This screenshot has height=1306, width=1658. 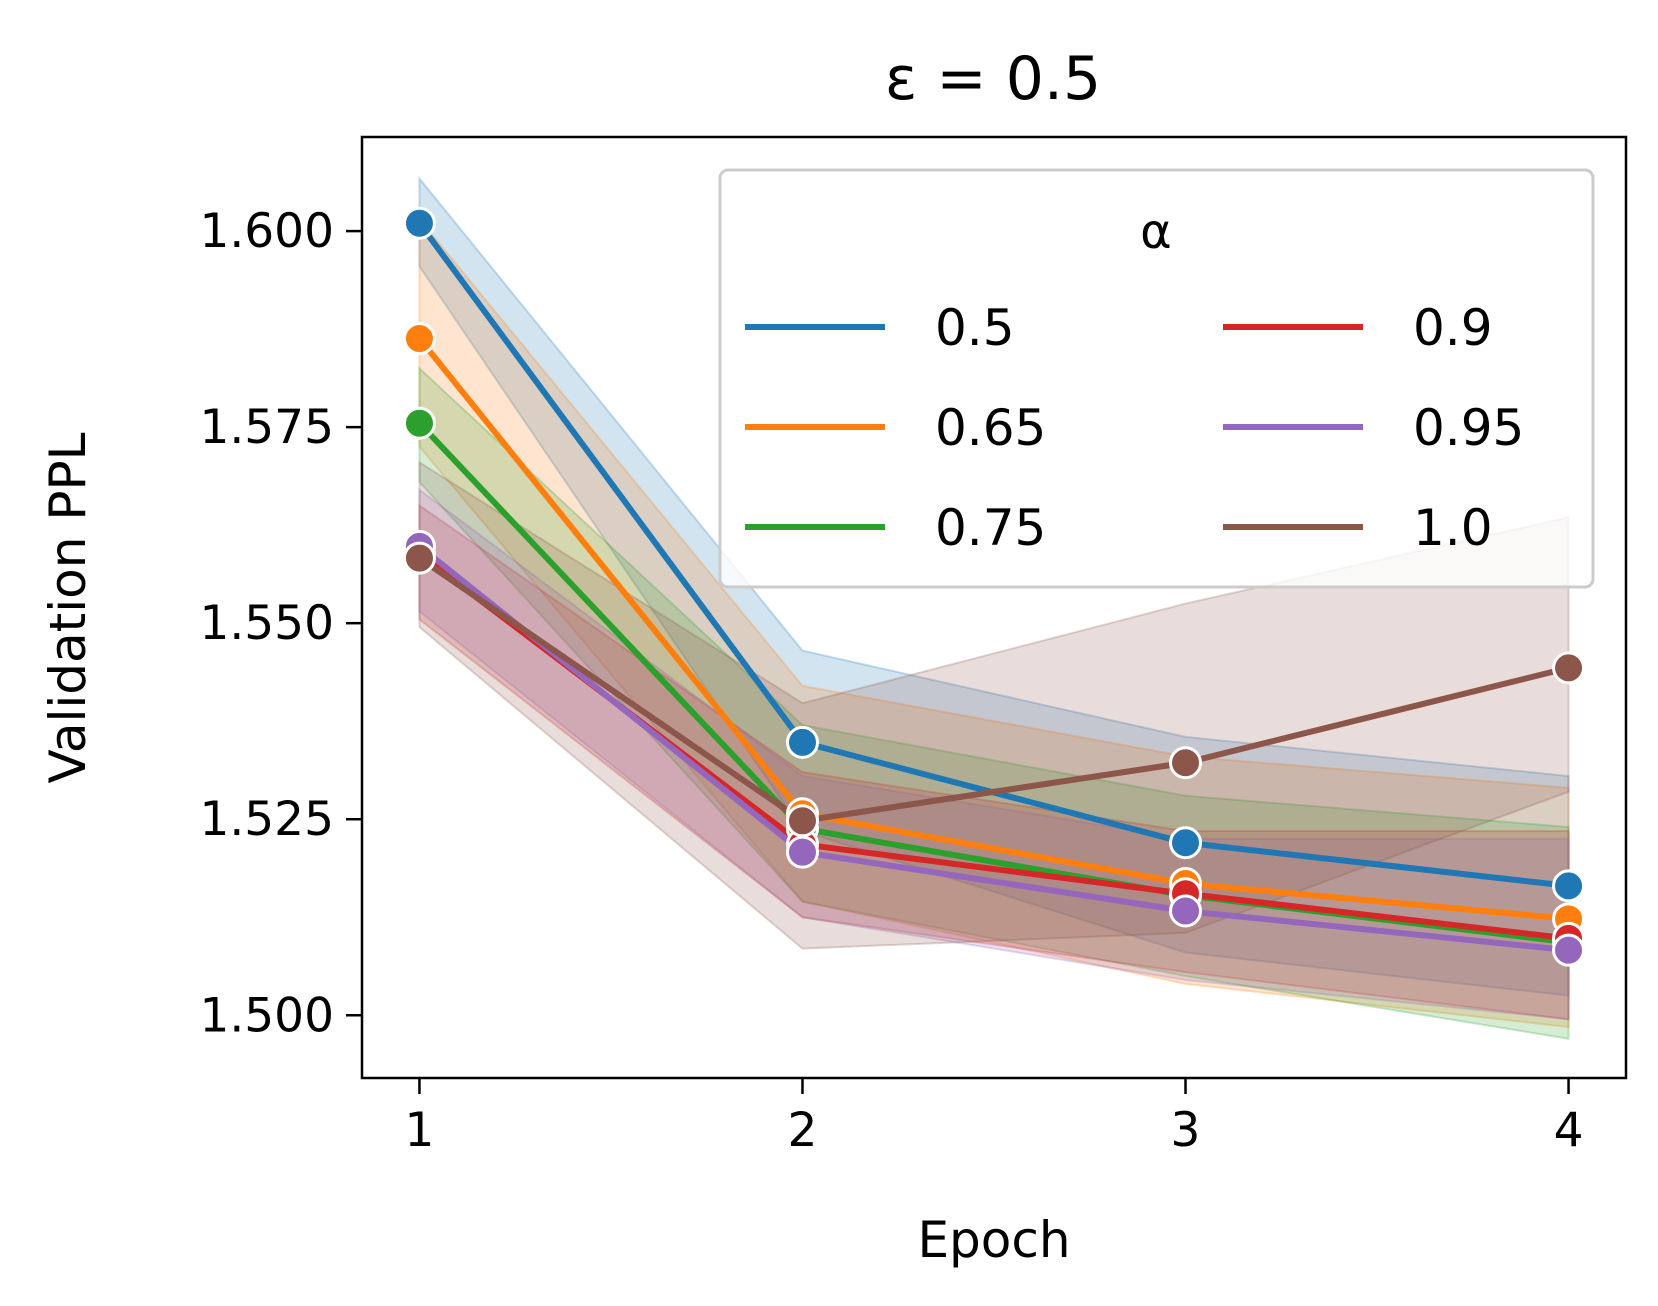 I want to click on legend-label: 1.0, so click(x=1453, y=528).